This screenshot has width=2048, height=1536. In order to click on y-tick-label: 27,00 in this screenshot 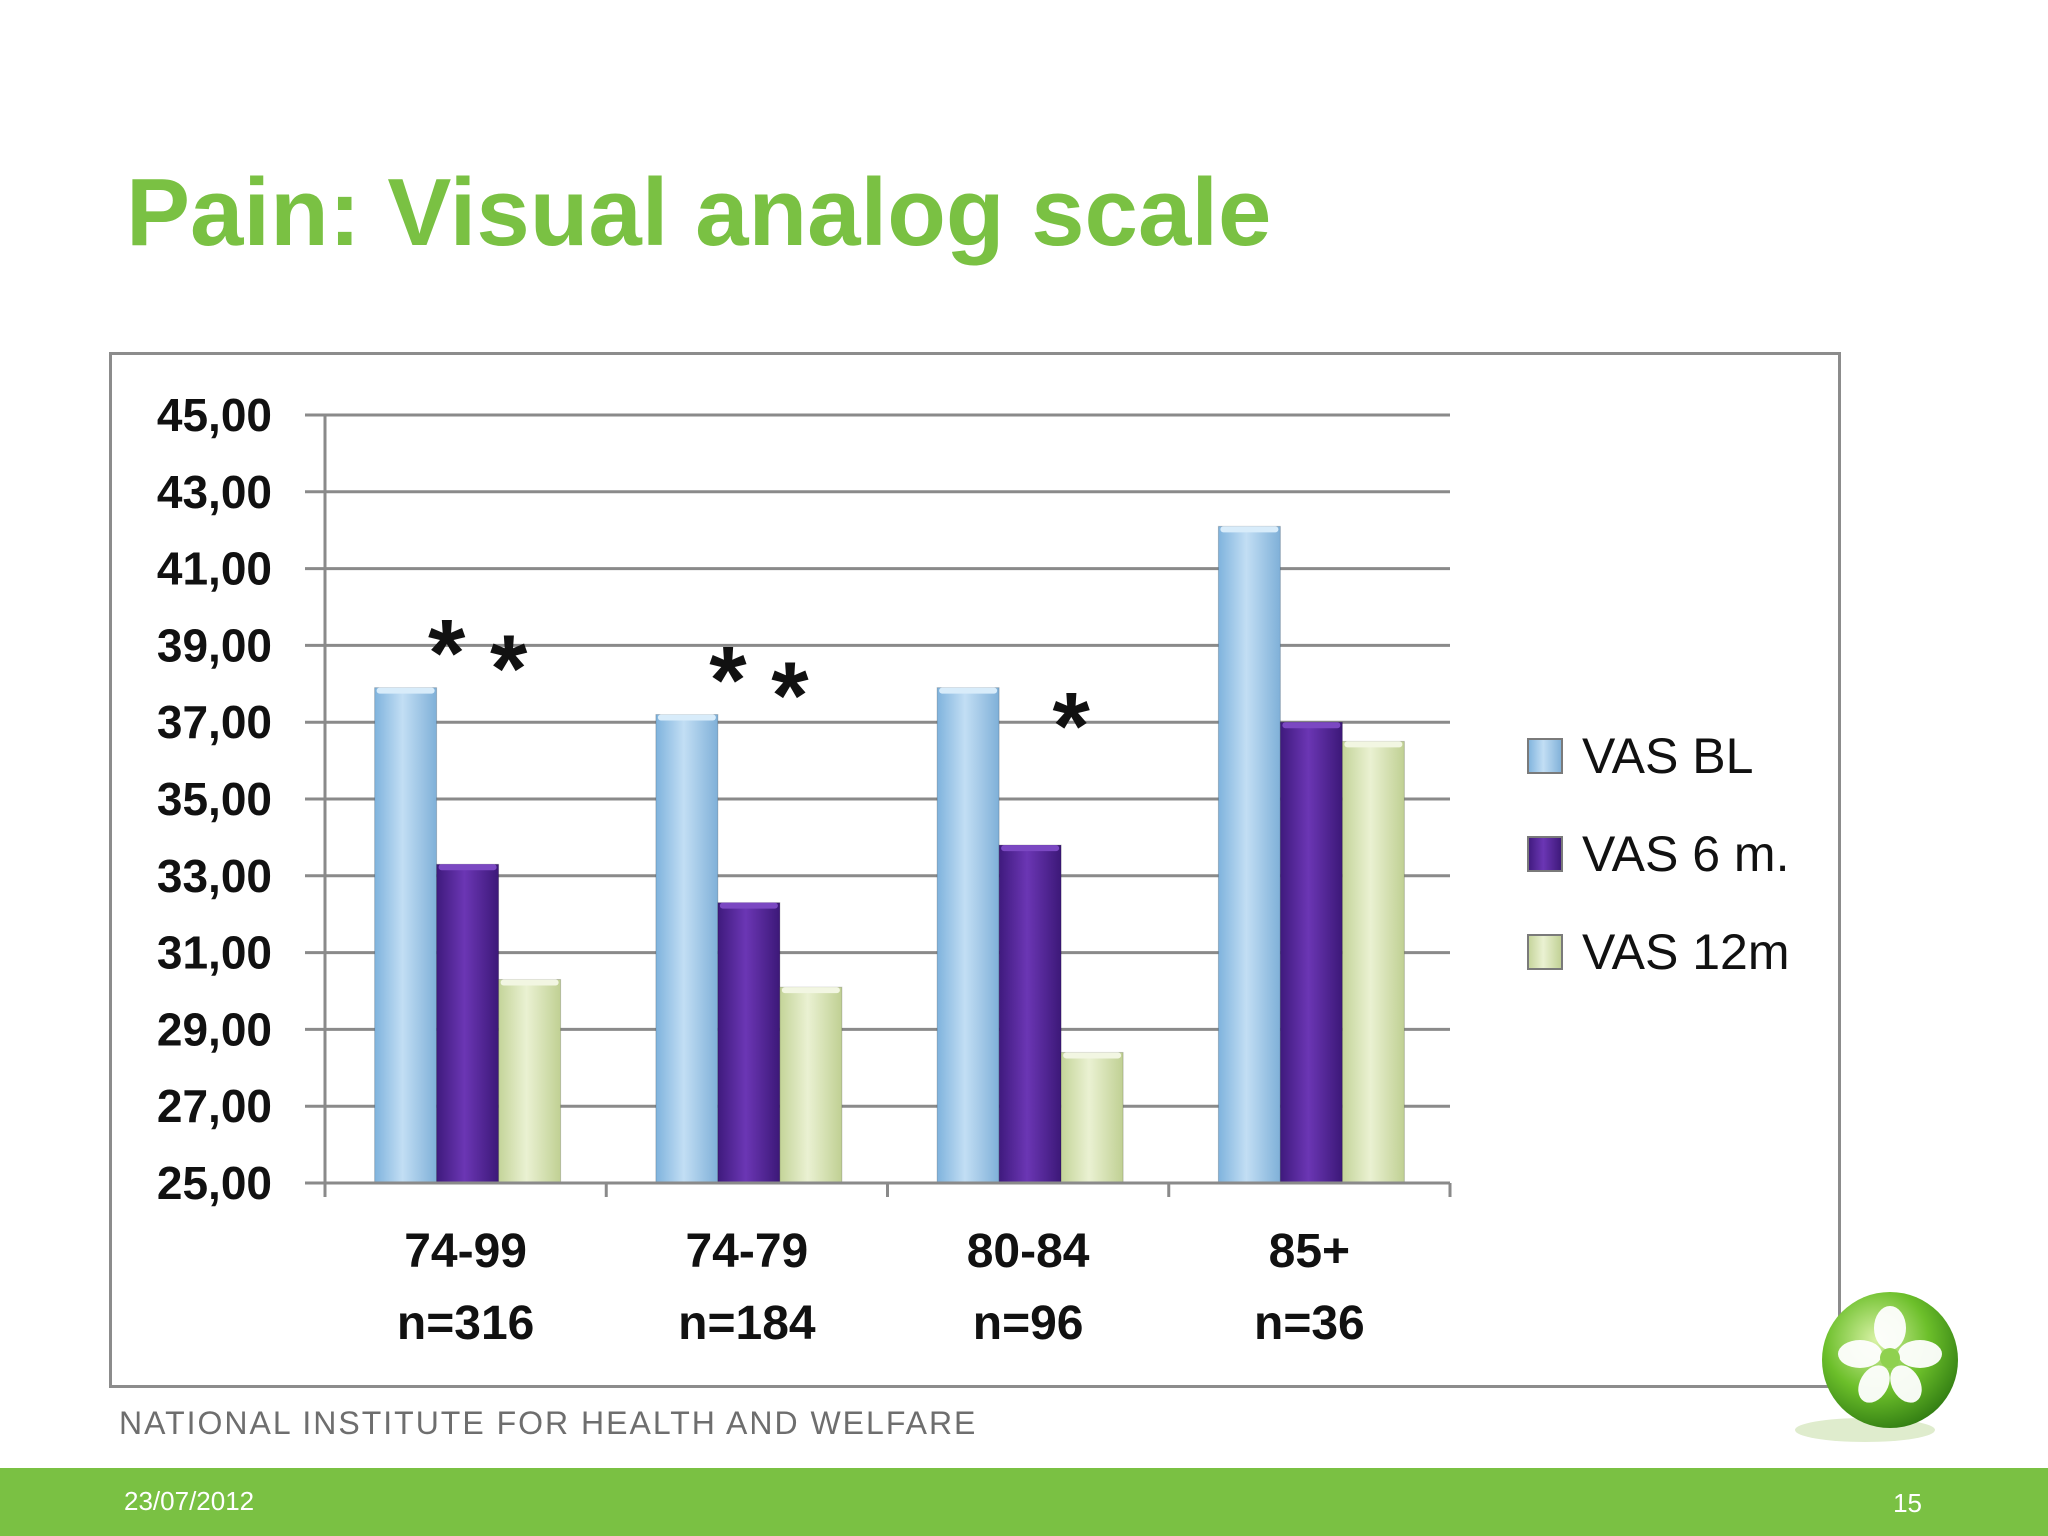, I will do `click(214, 1106)`.